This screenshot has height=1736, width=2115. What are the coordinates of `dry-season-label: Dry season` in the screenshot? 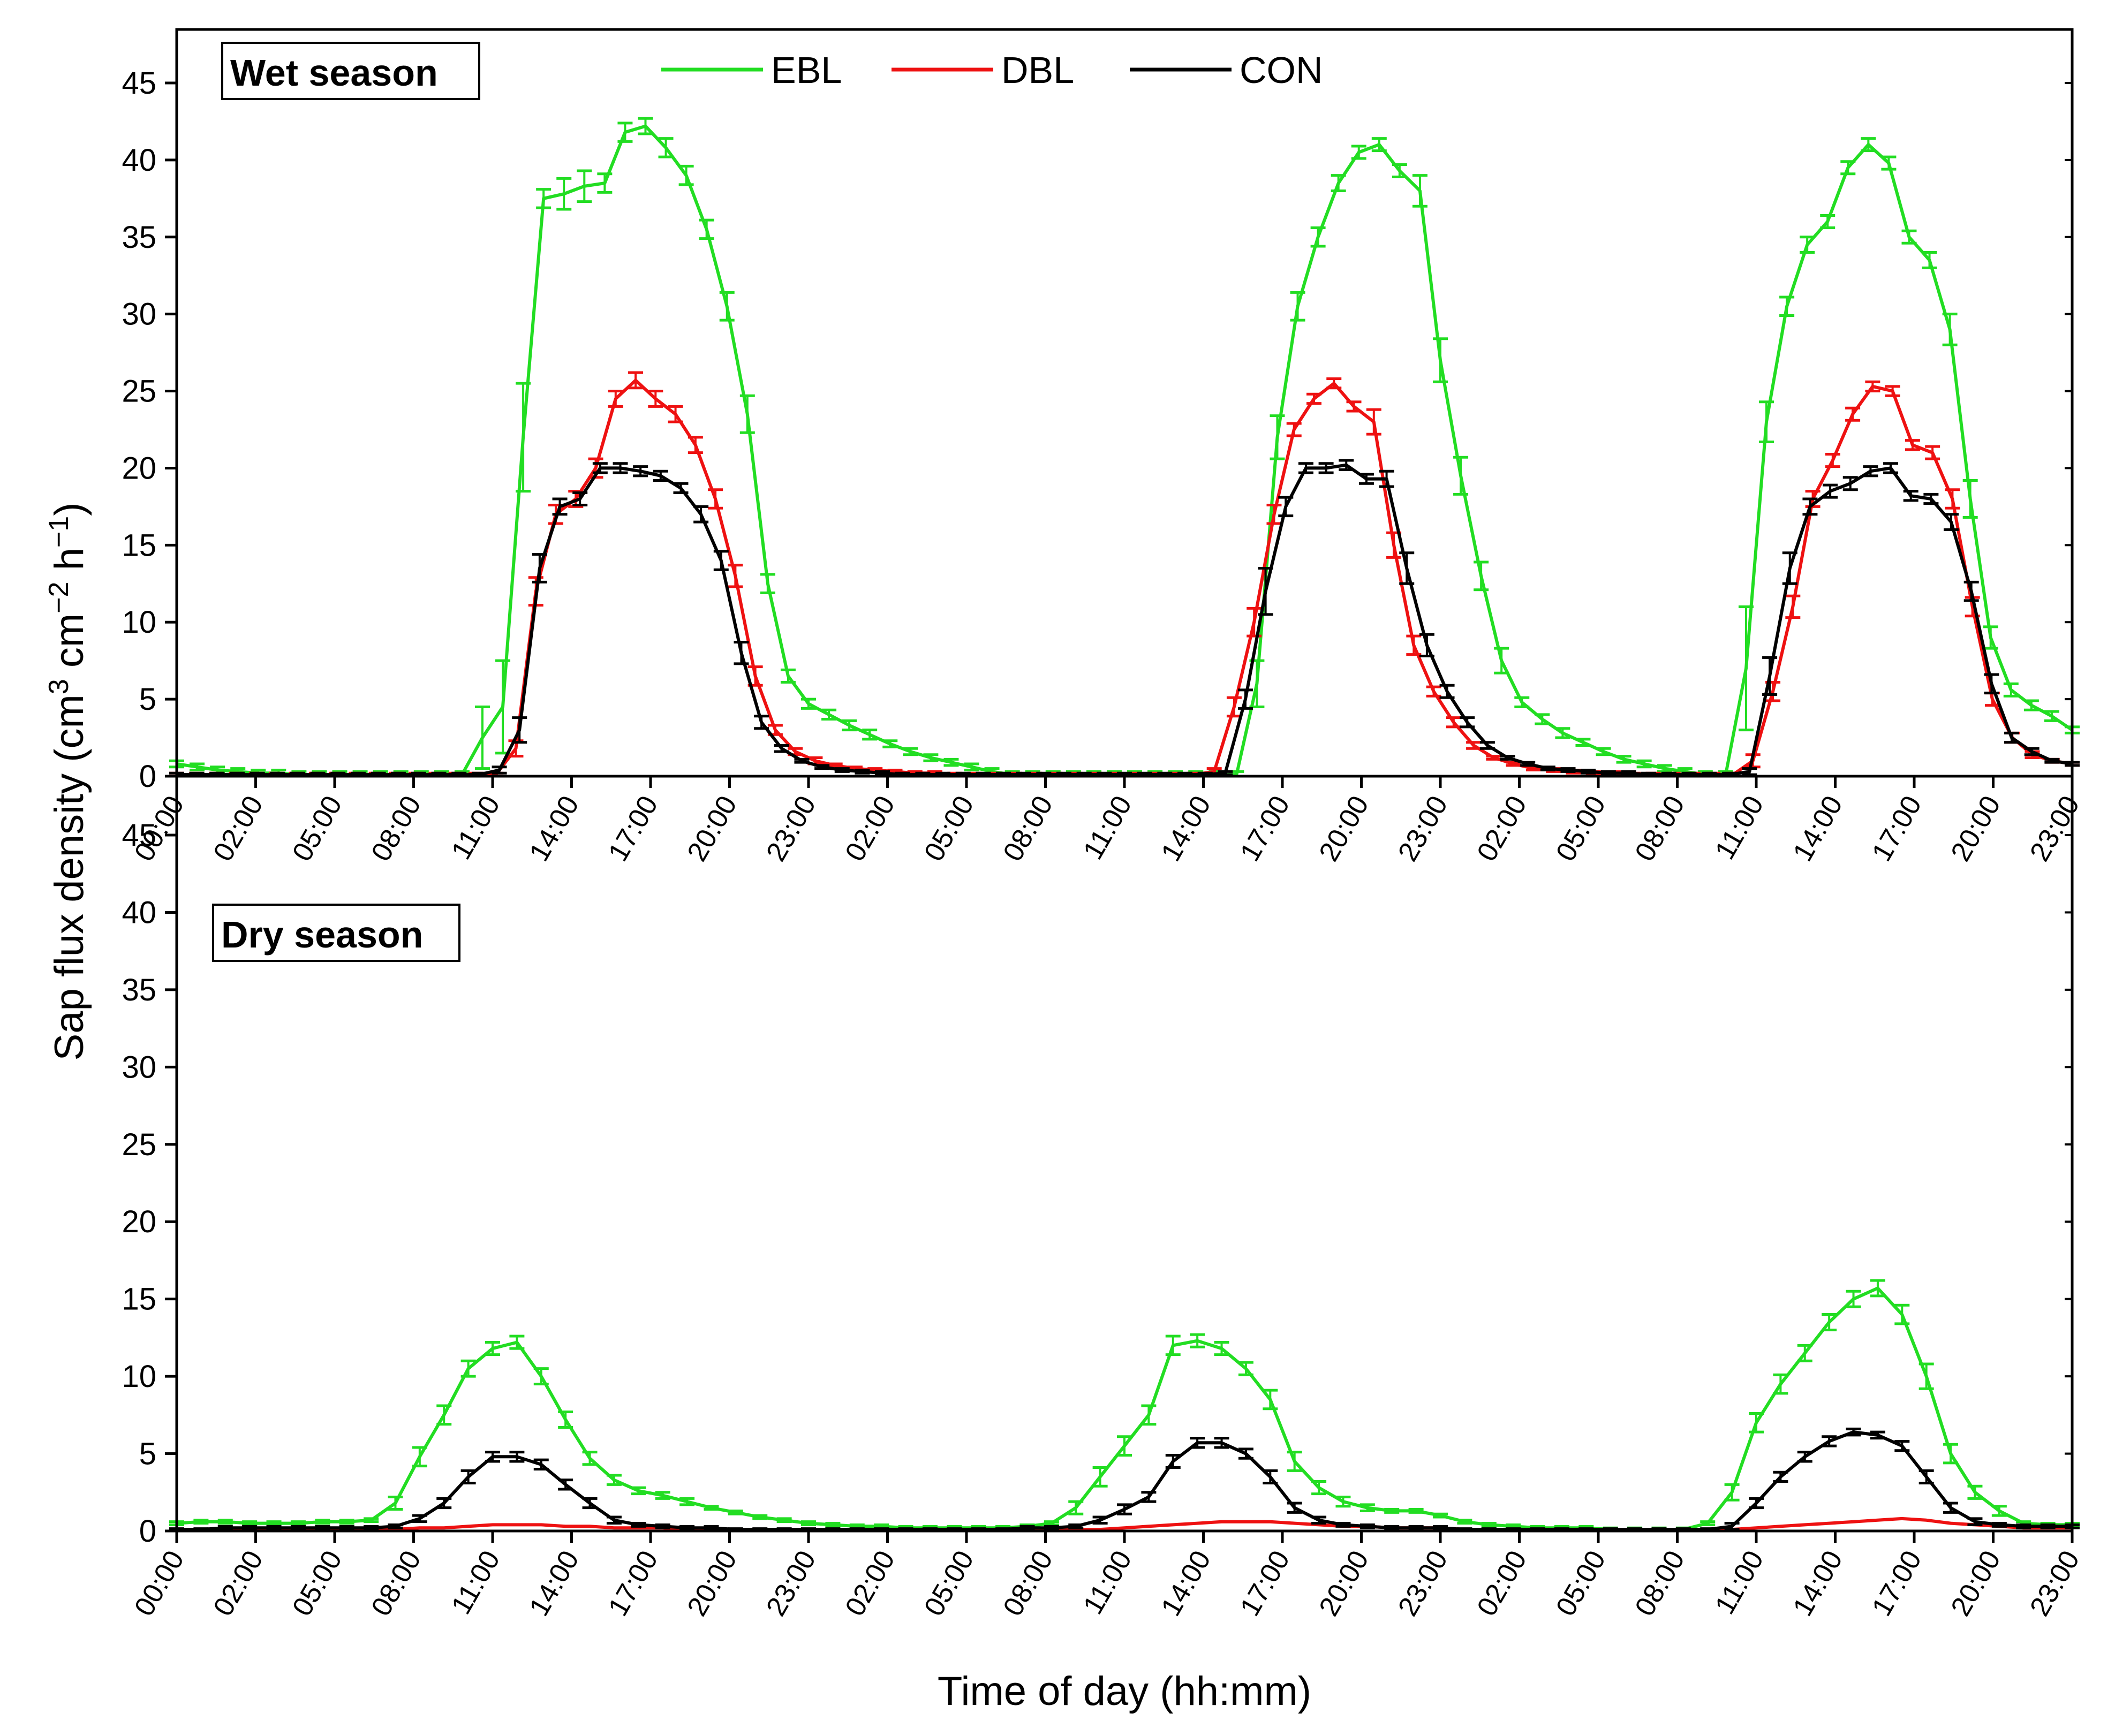 It's located at (322, 935).